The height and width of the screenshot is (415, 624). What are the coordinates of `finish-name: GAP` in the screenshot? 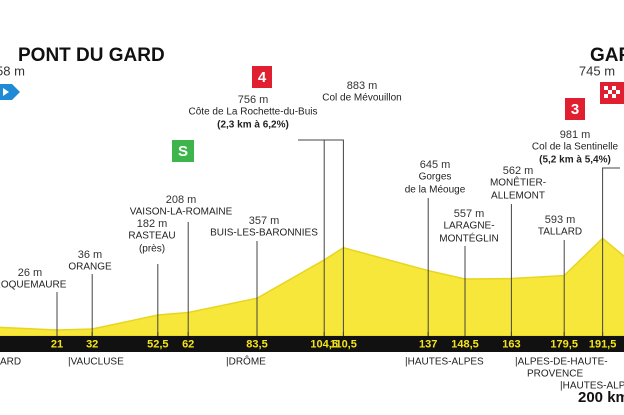 It's located at (607, 55).